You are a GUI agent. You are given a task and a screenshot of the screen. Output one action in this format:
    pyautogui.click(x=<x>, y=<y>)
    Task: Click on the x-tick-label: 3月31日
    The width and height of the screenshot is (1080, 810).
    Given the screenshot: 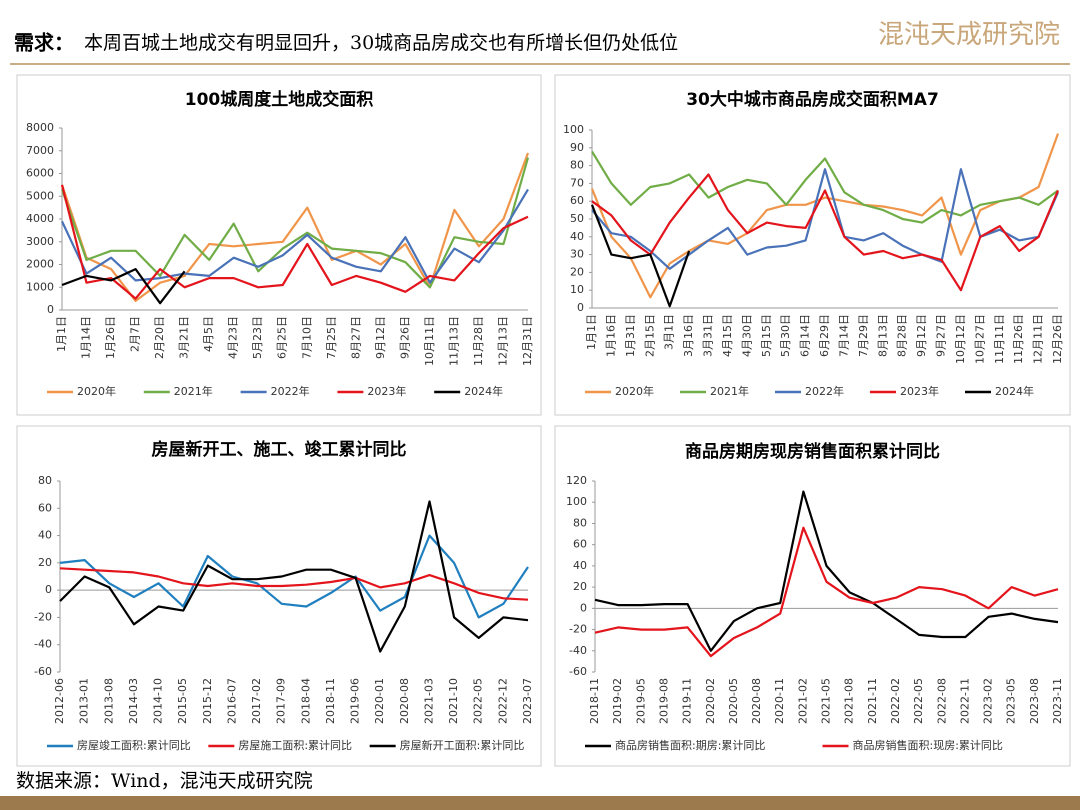 What is the action you would take?
    pyautogui.click(x=708, y=335)
    